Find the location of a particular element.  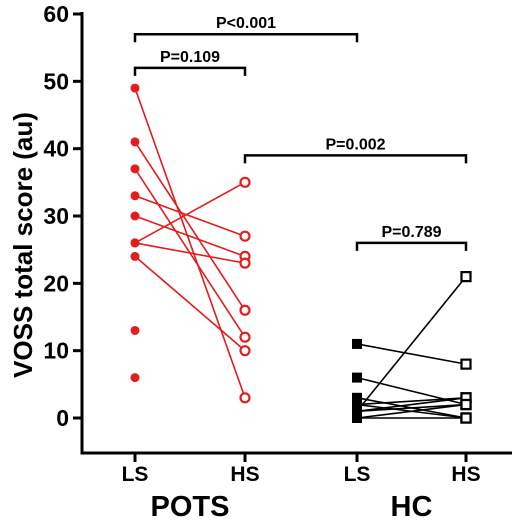

group-label: POTS is located at coordinates (190, 507).